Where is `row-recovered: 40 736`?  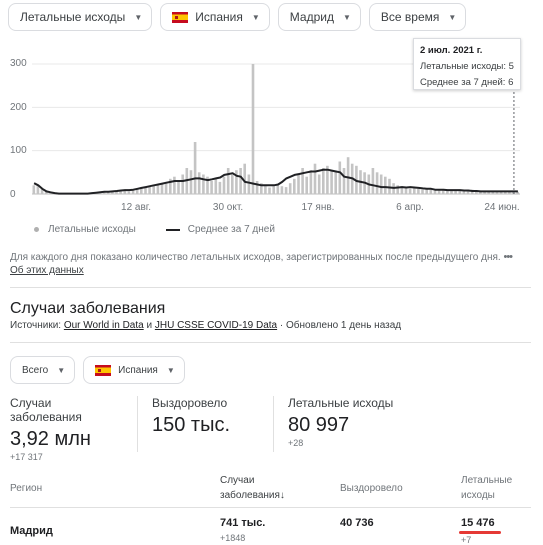 row-recovered: 40 736 is located at coordinates (357, 523).